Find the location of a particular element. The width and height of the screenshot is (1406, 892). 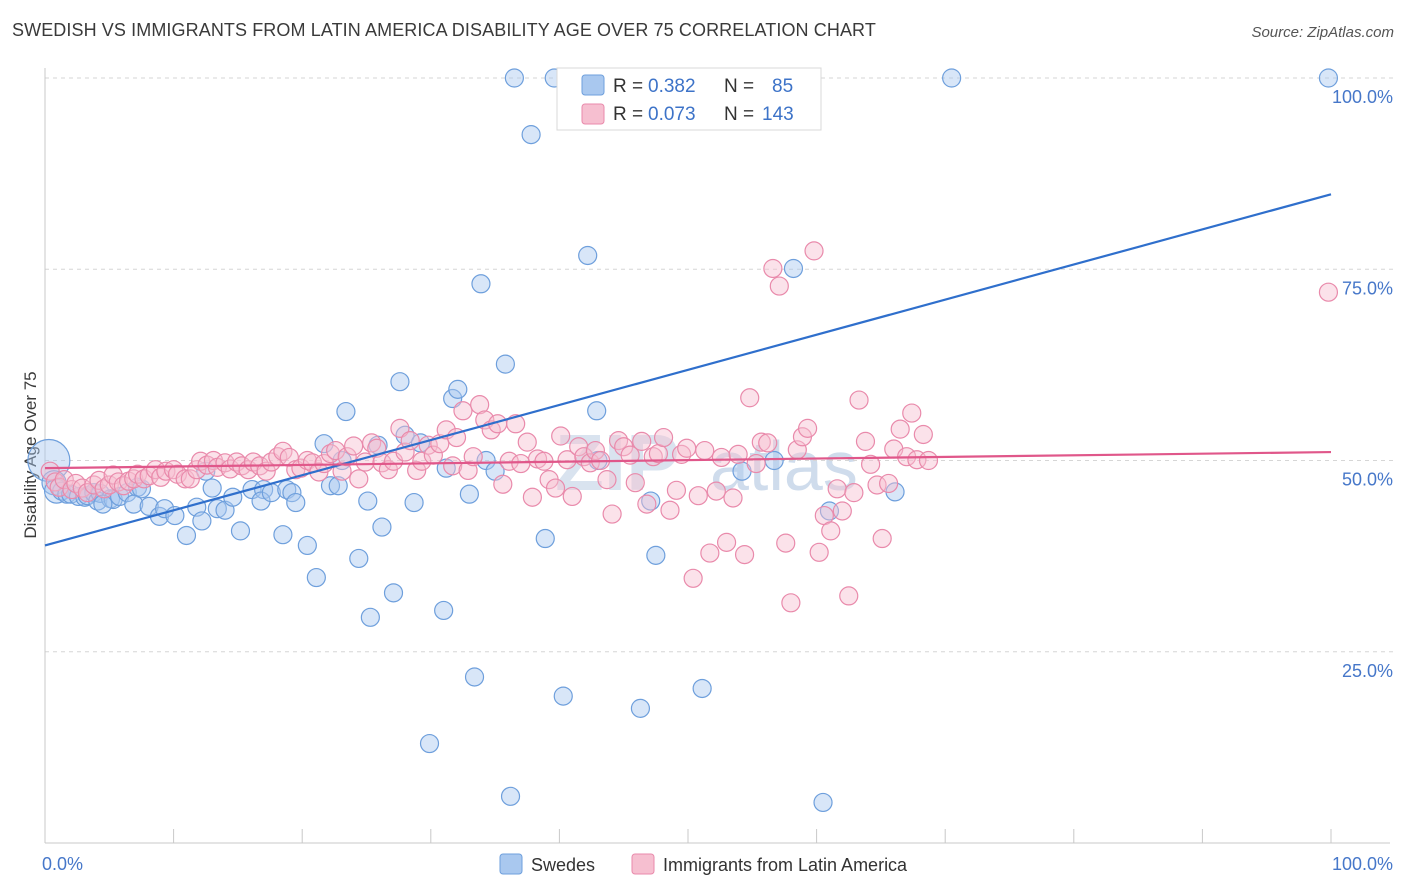

legend-n-value-swedes: 85 is located at coordinates (782, 86).